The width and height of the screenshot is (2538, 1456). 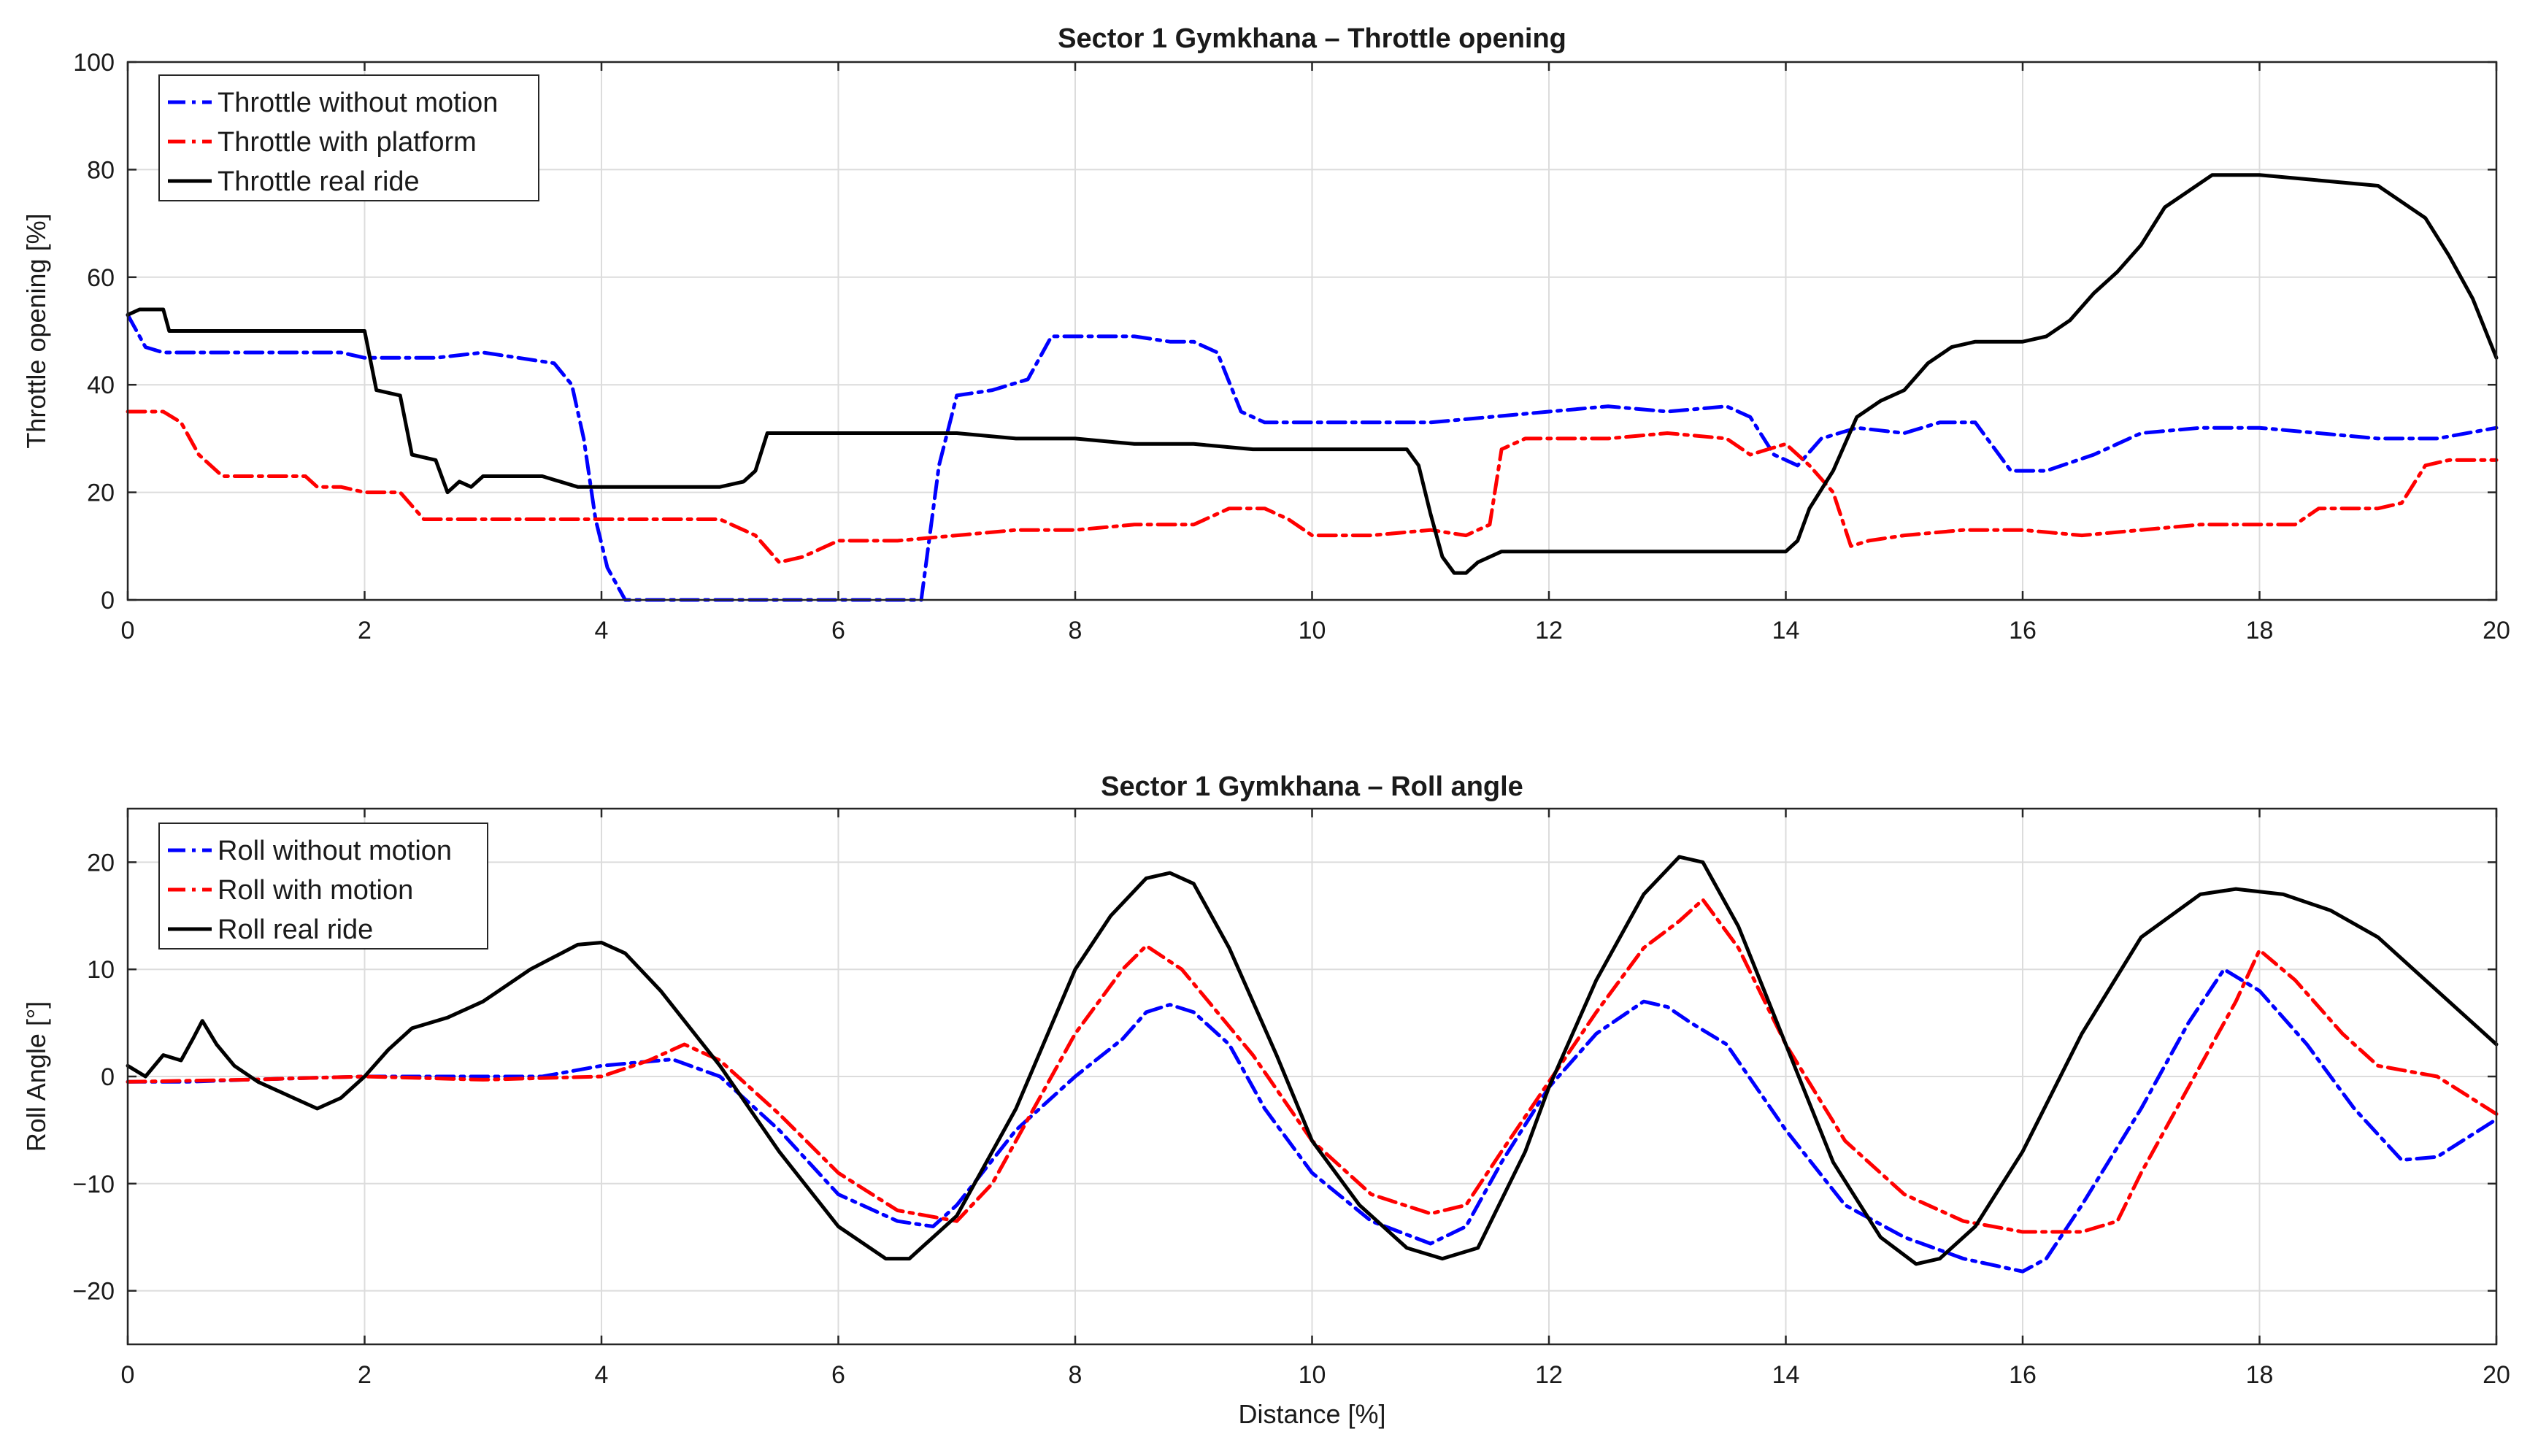 I want to click on legend-entry-label: Throttle real ride, so click(x=319, y=181).